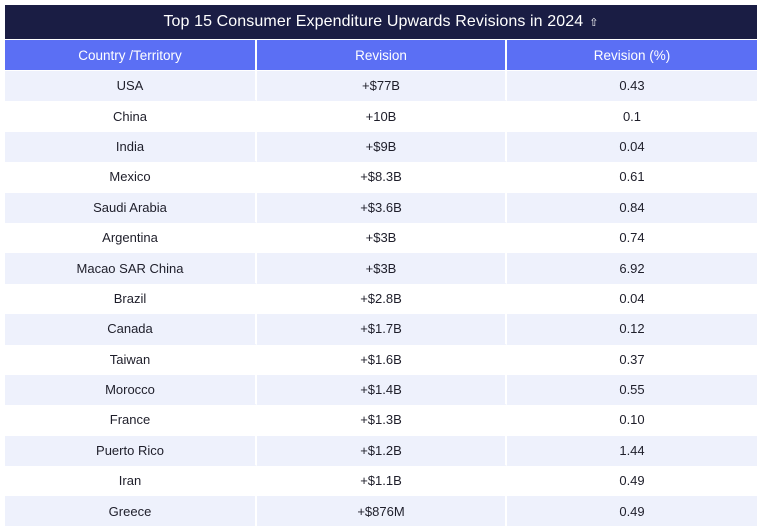  Describe the element at coordinates (131, 146) in the screenshot. I see `country-cell: India` at that location.